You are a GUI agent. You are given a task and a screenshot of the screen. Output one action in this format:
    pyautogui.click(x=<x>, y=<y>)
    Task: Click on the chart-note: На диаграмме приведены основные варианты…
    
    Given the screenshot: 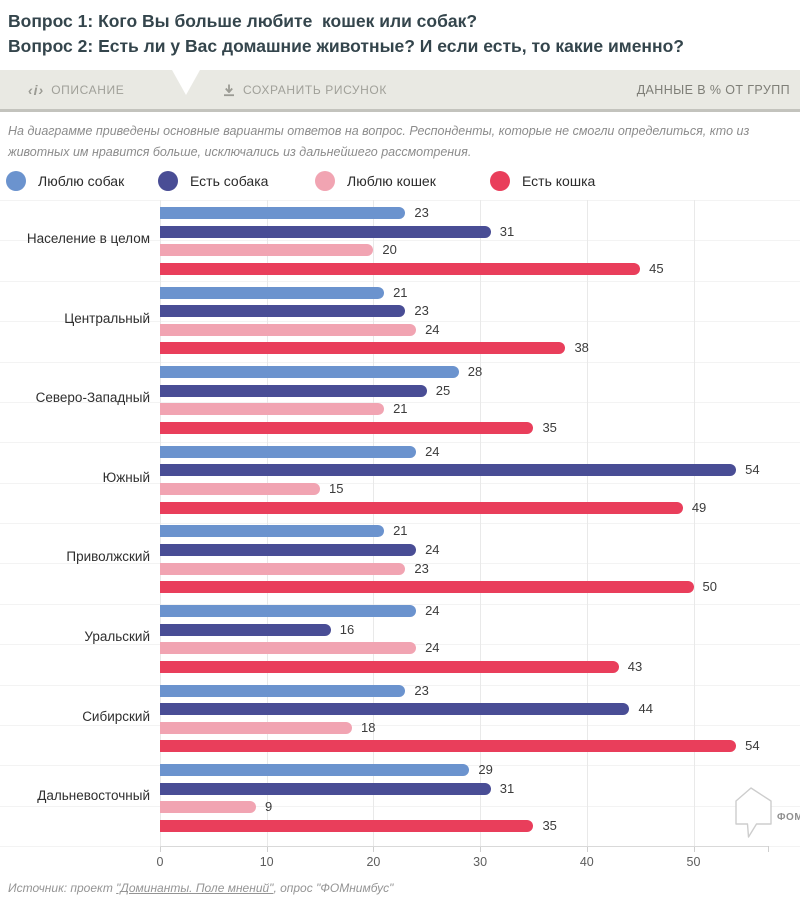 What is the action you would take?
    pyautogui.click(x=379, y=141)
    